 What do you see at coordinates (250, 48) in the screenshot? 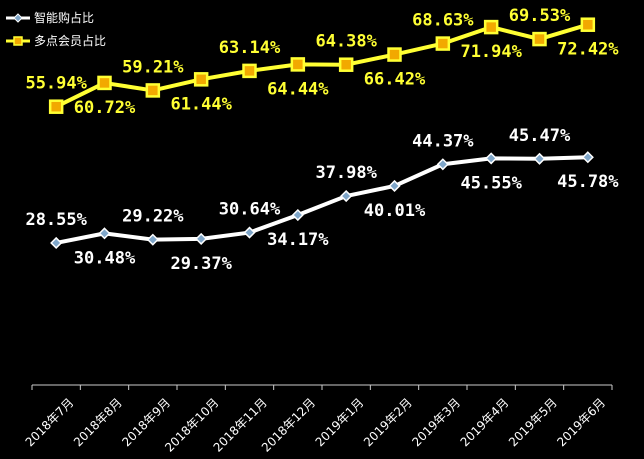
I see `data-label: 63.14%` at bounding box center [250, 48].